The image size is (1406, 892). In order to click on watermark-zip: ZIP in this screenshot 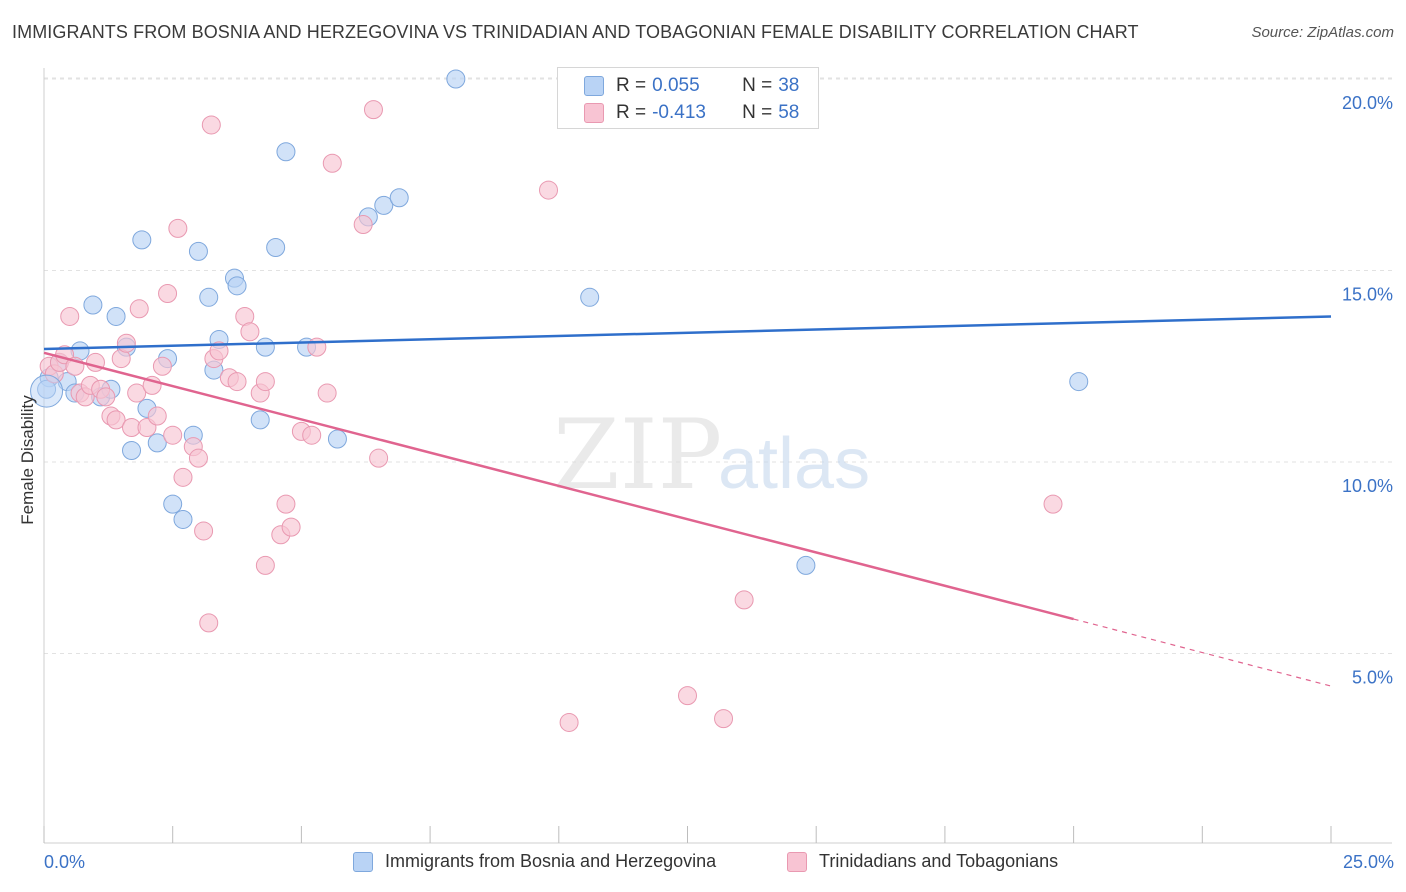, I will do `click(637, 455)`.